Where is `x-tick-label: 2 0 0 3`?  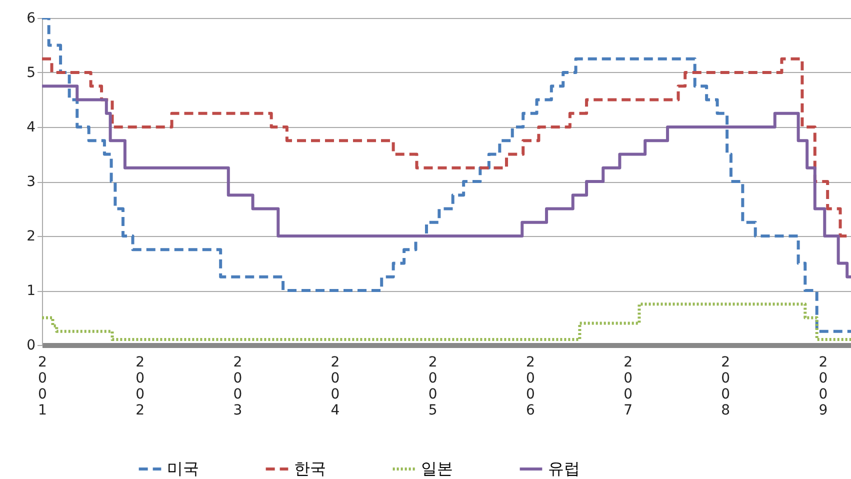
x-tick-label: 2 0 0 3 is located at coordinates (237, 386).